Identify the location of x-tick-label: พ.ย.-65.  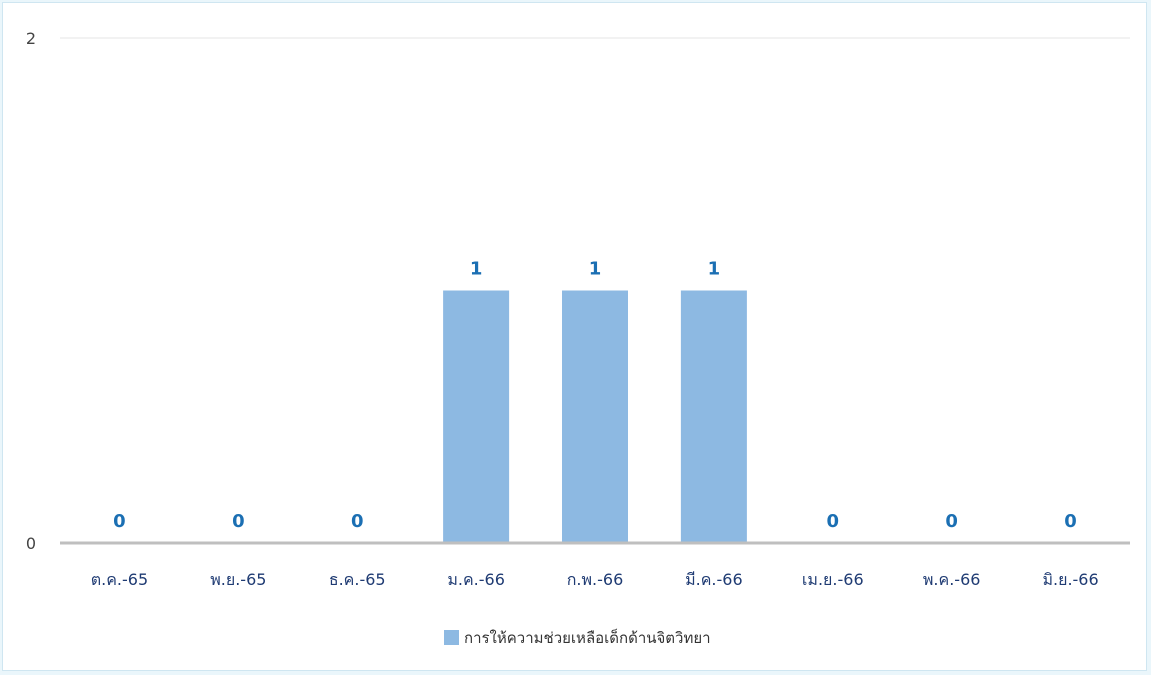
(238, 579).